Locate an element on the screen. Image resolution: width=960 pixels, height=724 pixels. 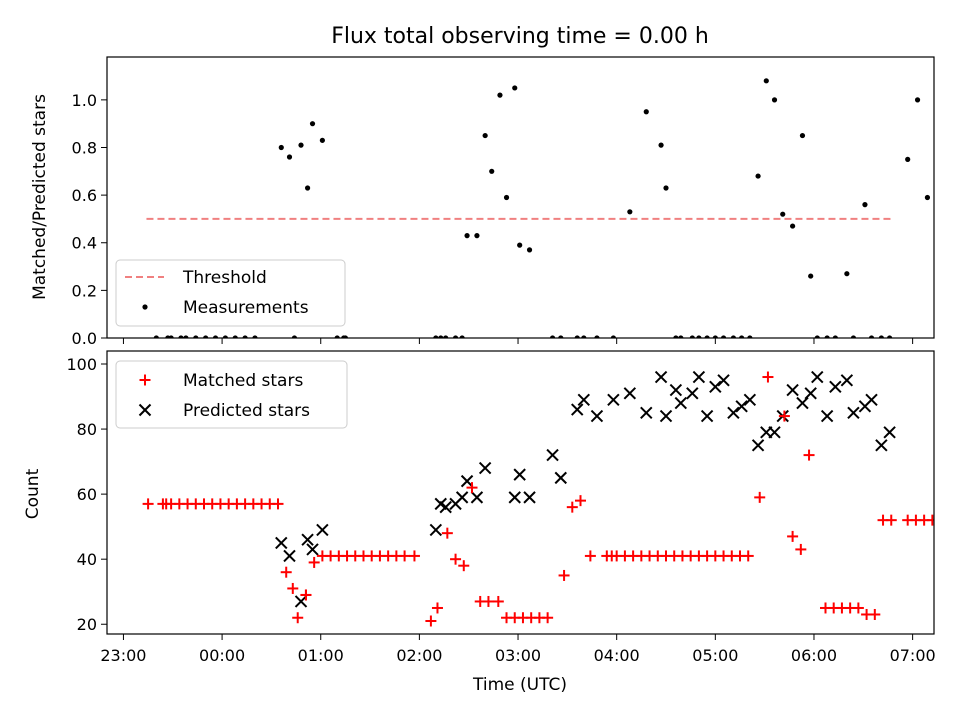
top-y-tick-label: 0.0 is located at coordinates (84, 338).